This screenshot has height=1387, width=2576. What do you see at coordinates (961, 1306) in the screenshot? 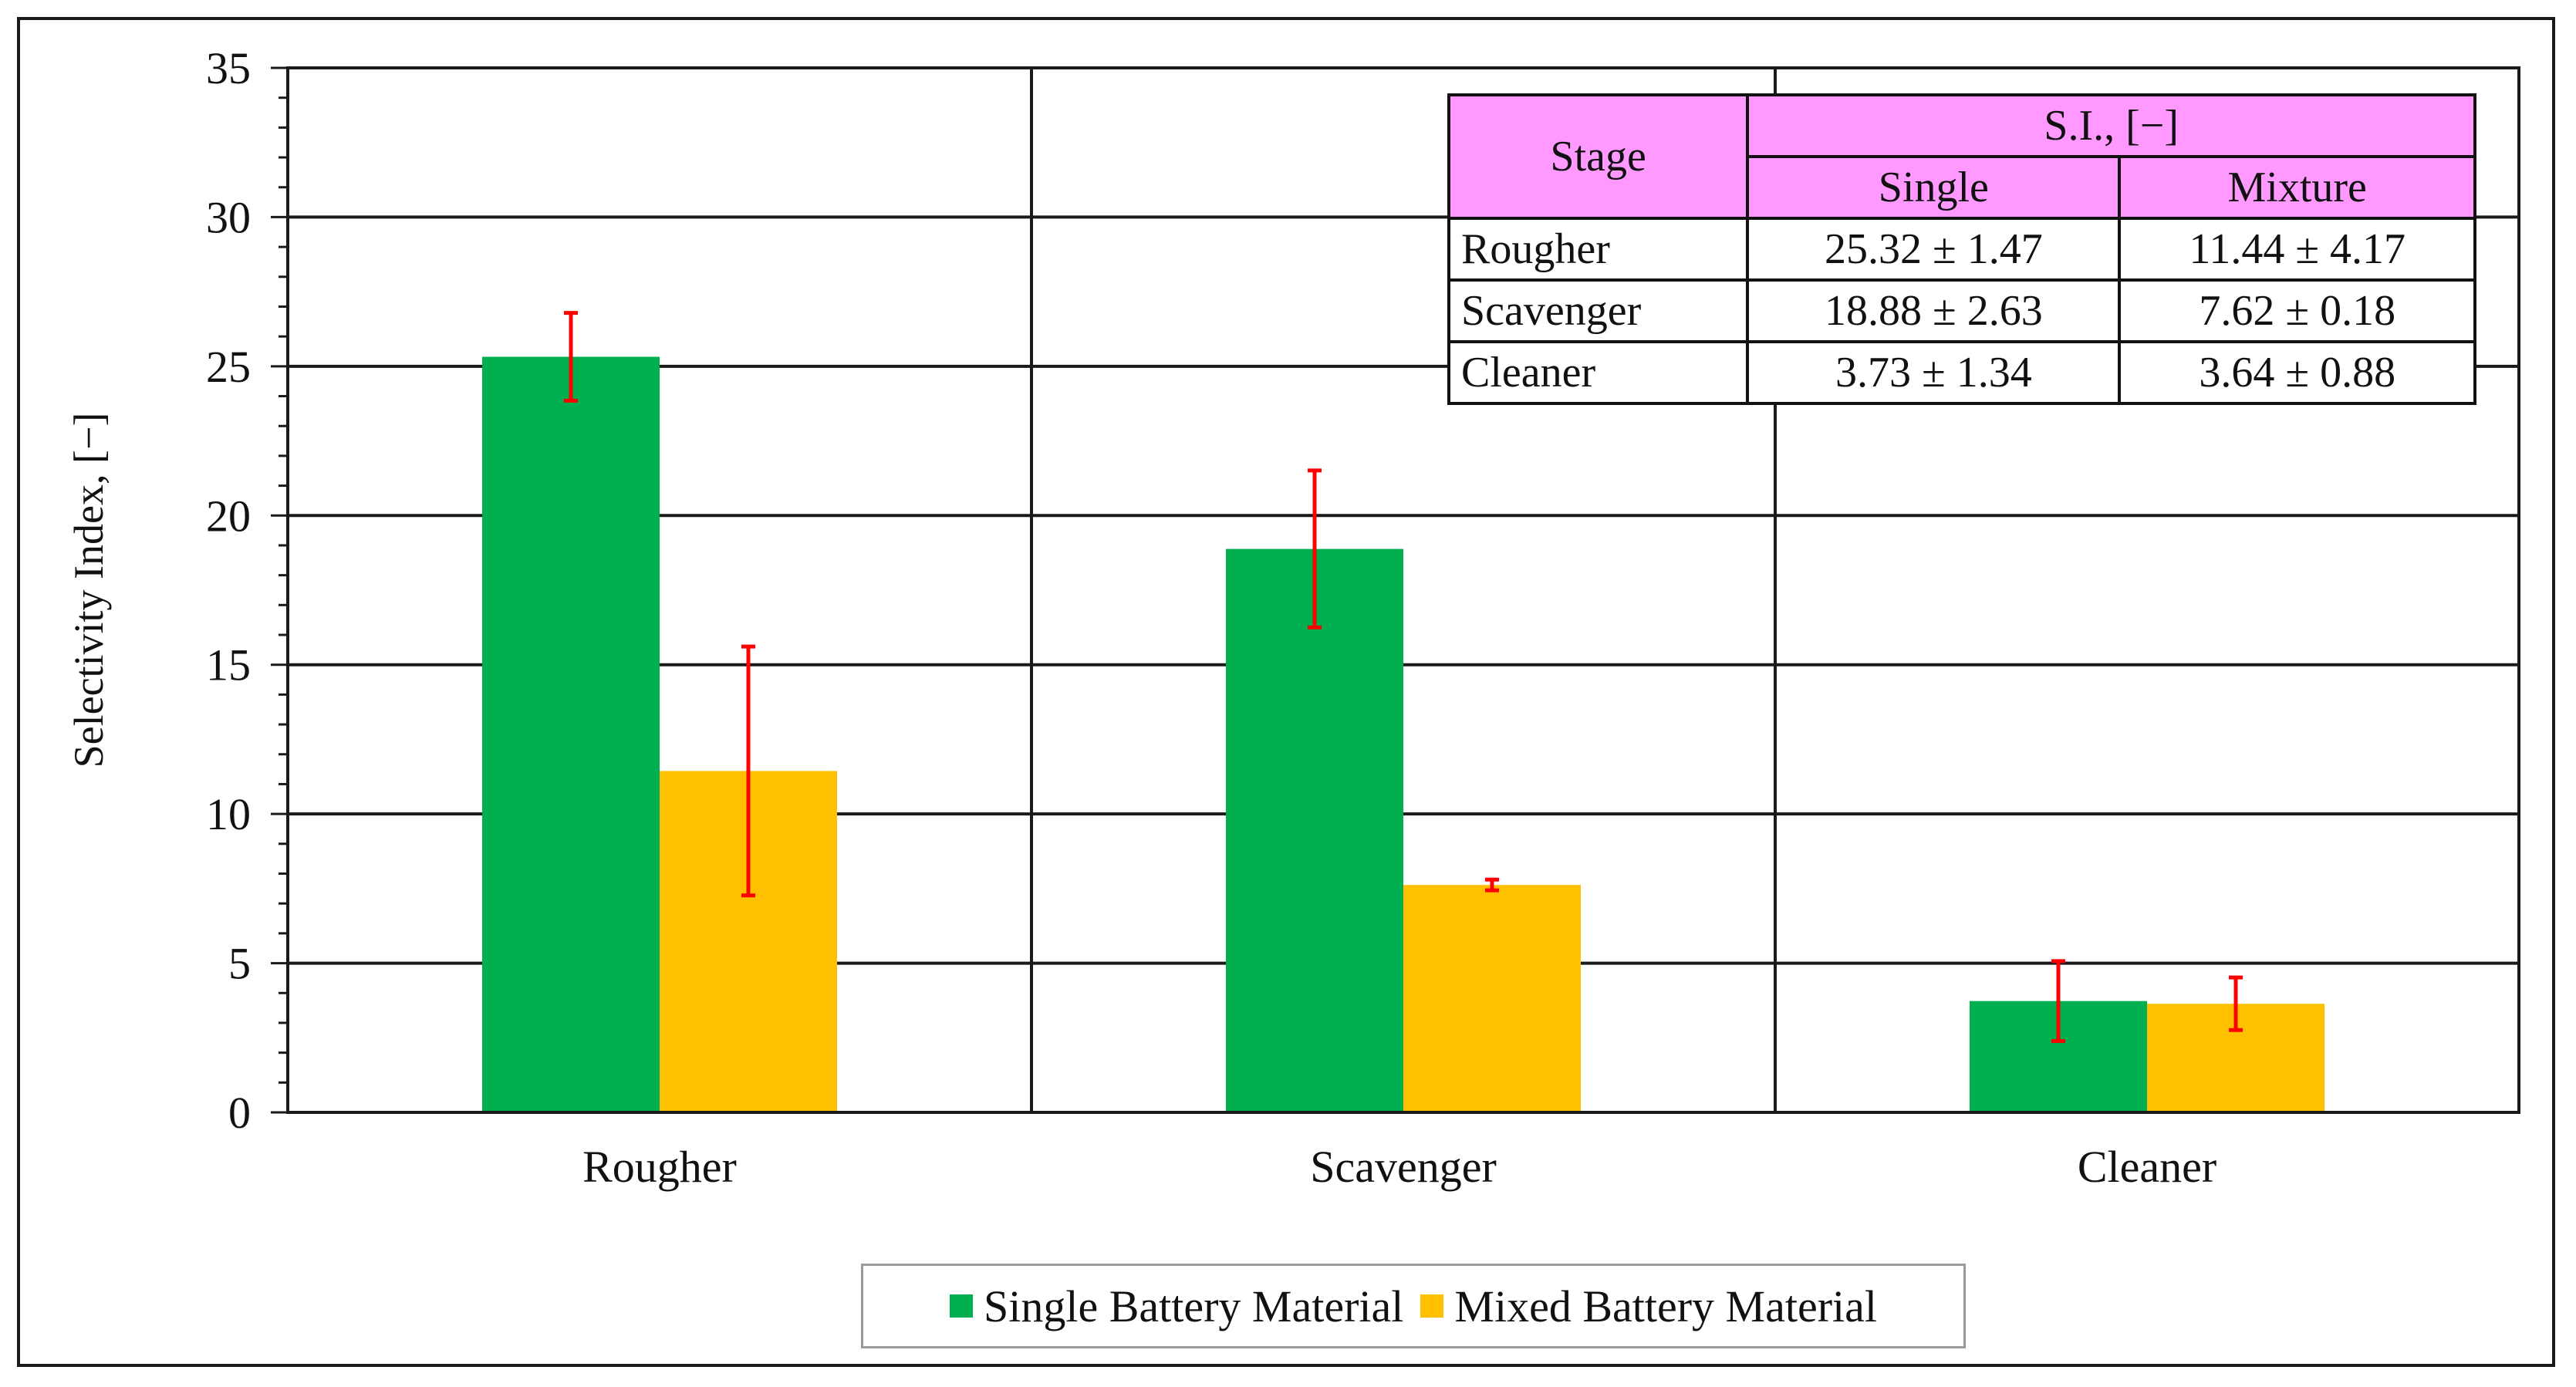
I see `legend-swatch-single` at bounding box center [961, 1306].